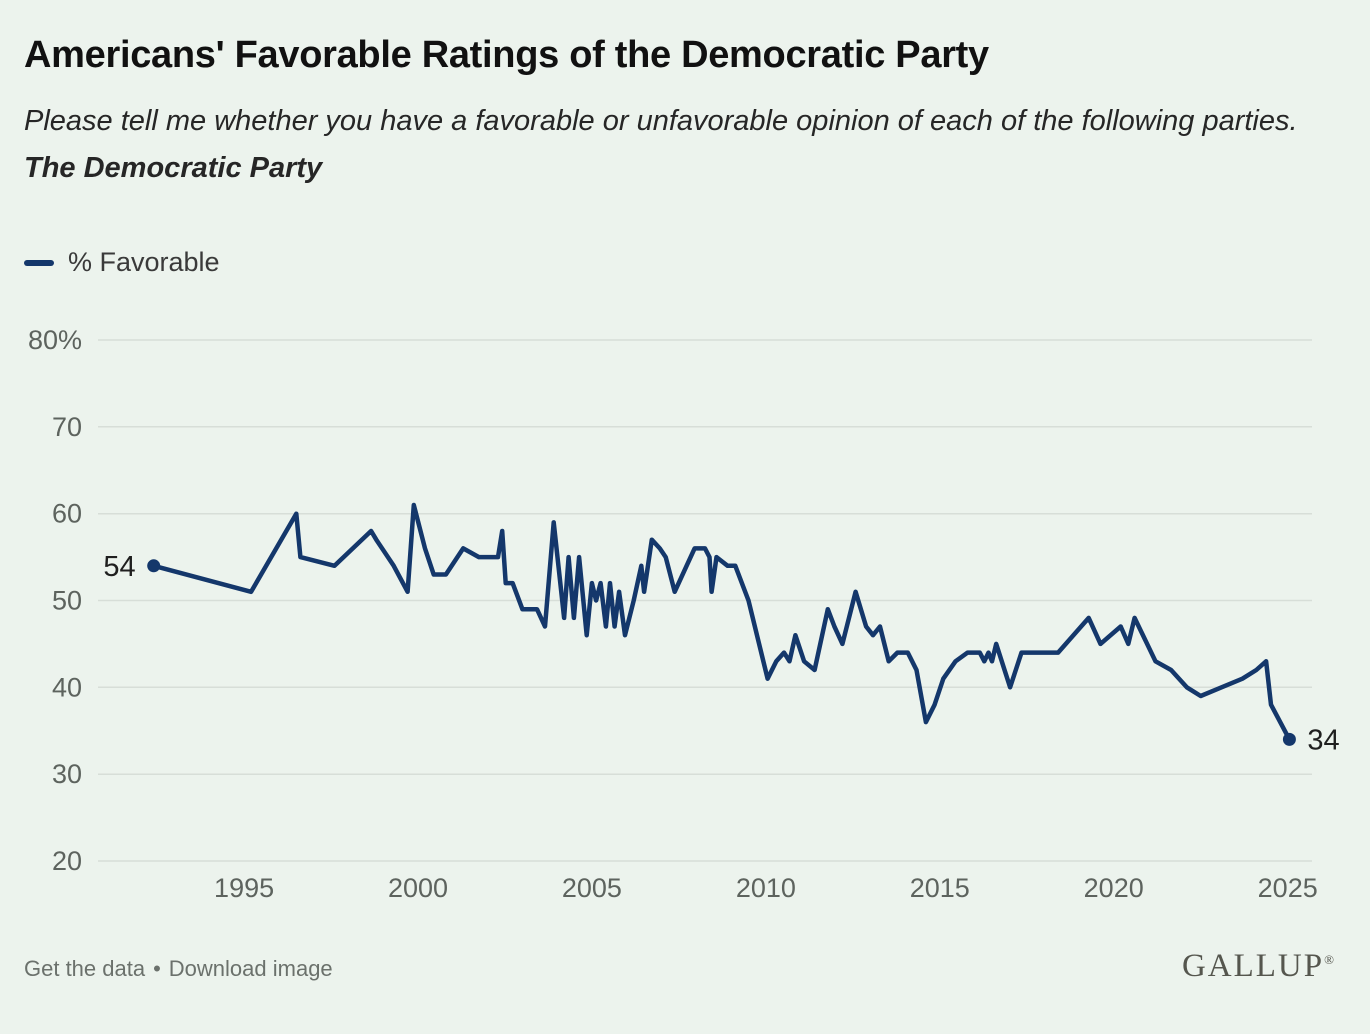  Describe the element at coordinates (144, 262) in the screenshot. I see `legend-label: % Favorable` at that location.